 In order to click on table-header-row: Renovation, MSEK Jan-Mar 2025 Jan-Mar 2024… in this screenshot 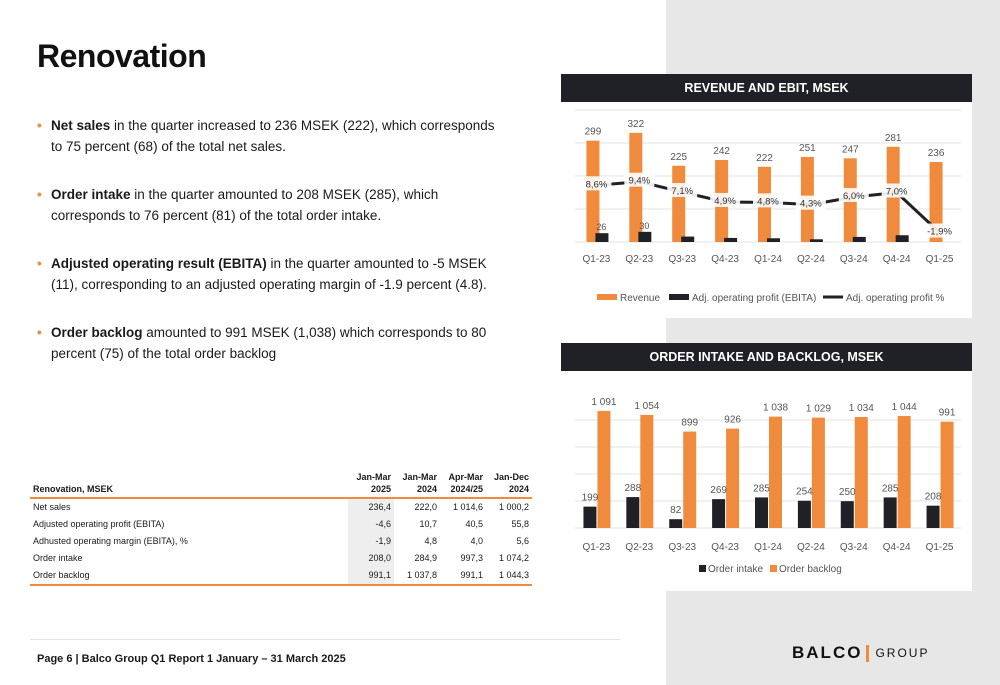, I will do `click(281, 484)`.